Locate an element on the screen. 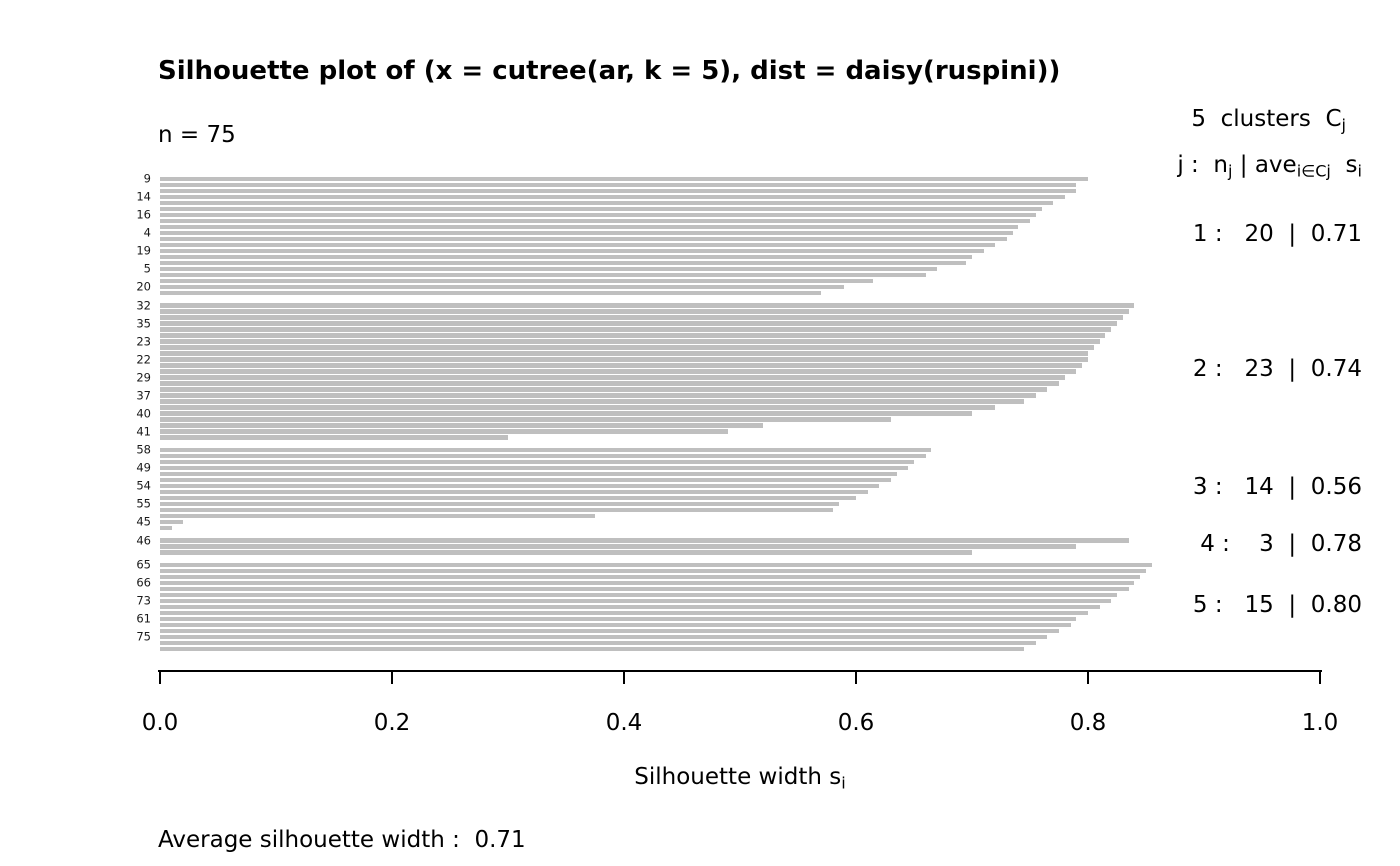 Image resolution: width=1400 pixels, height=866 pixels. x-tick-label: 1.0 is located at coordinates (1320, 723).